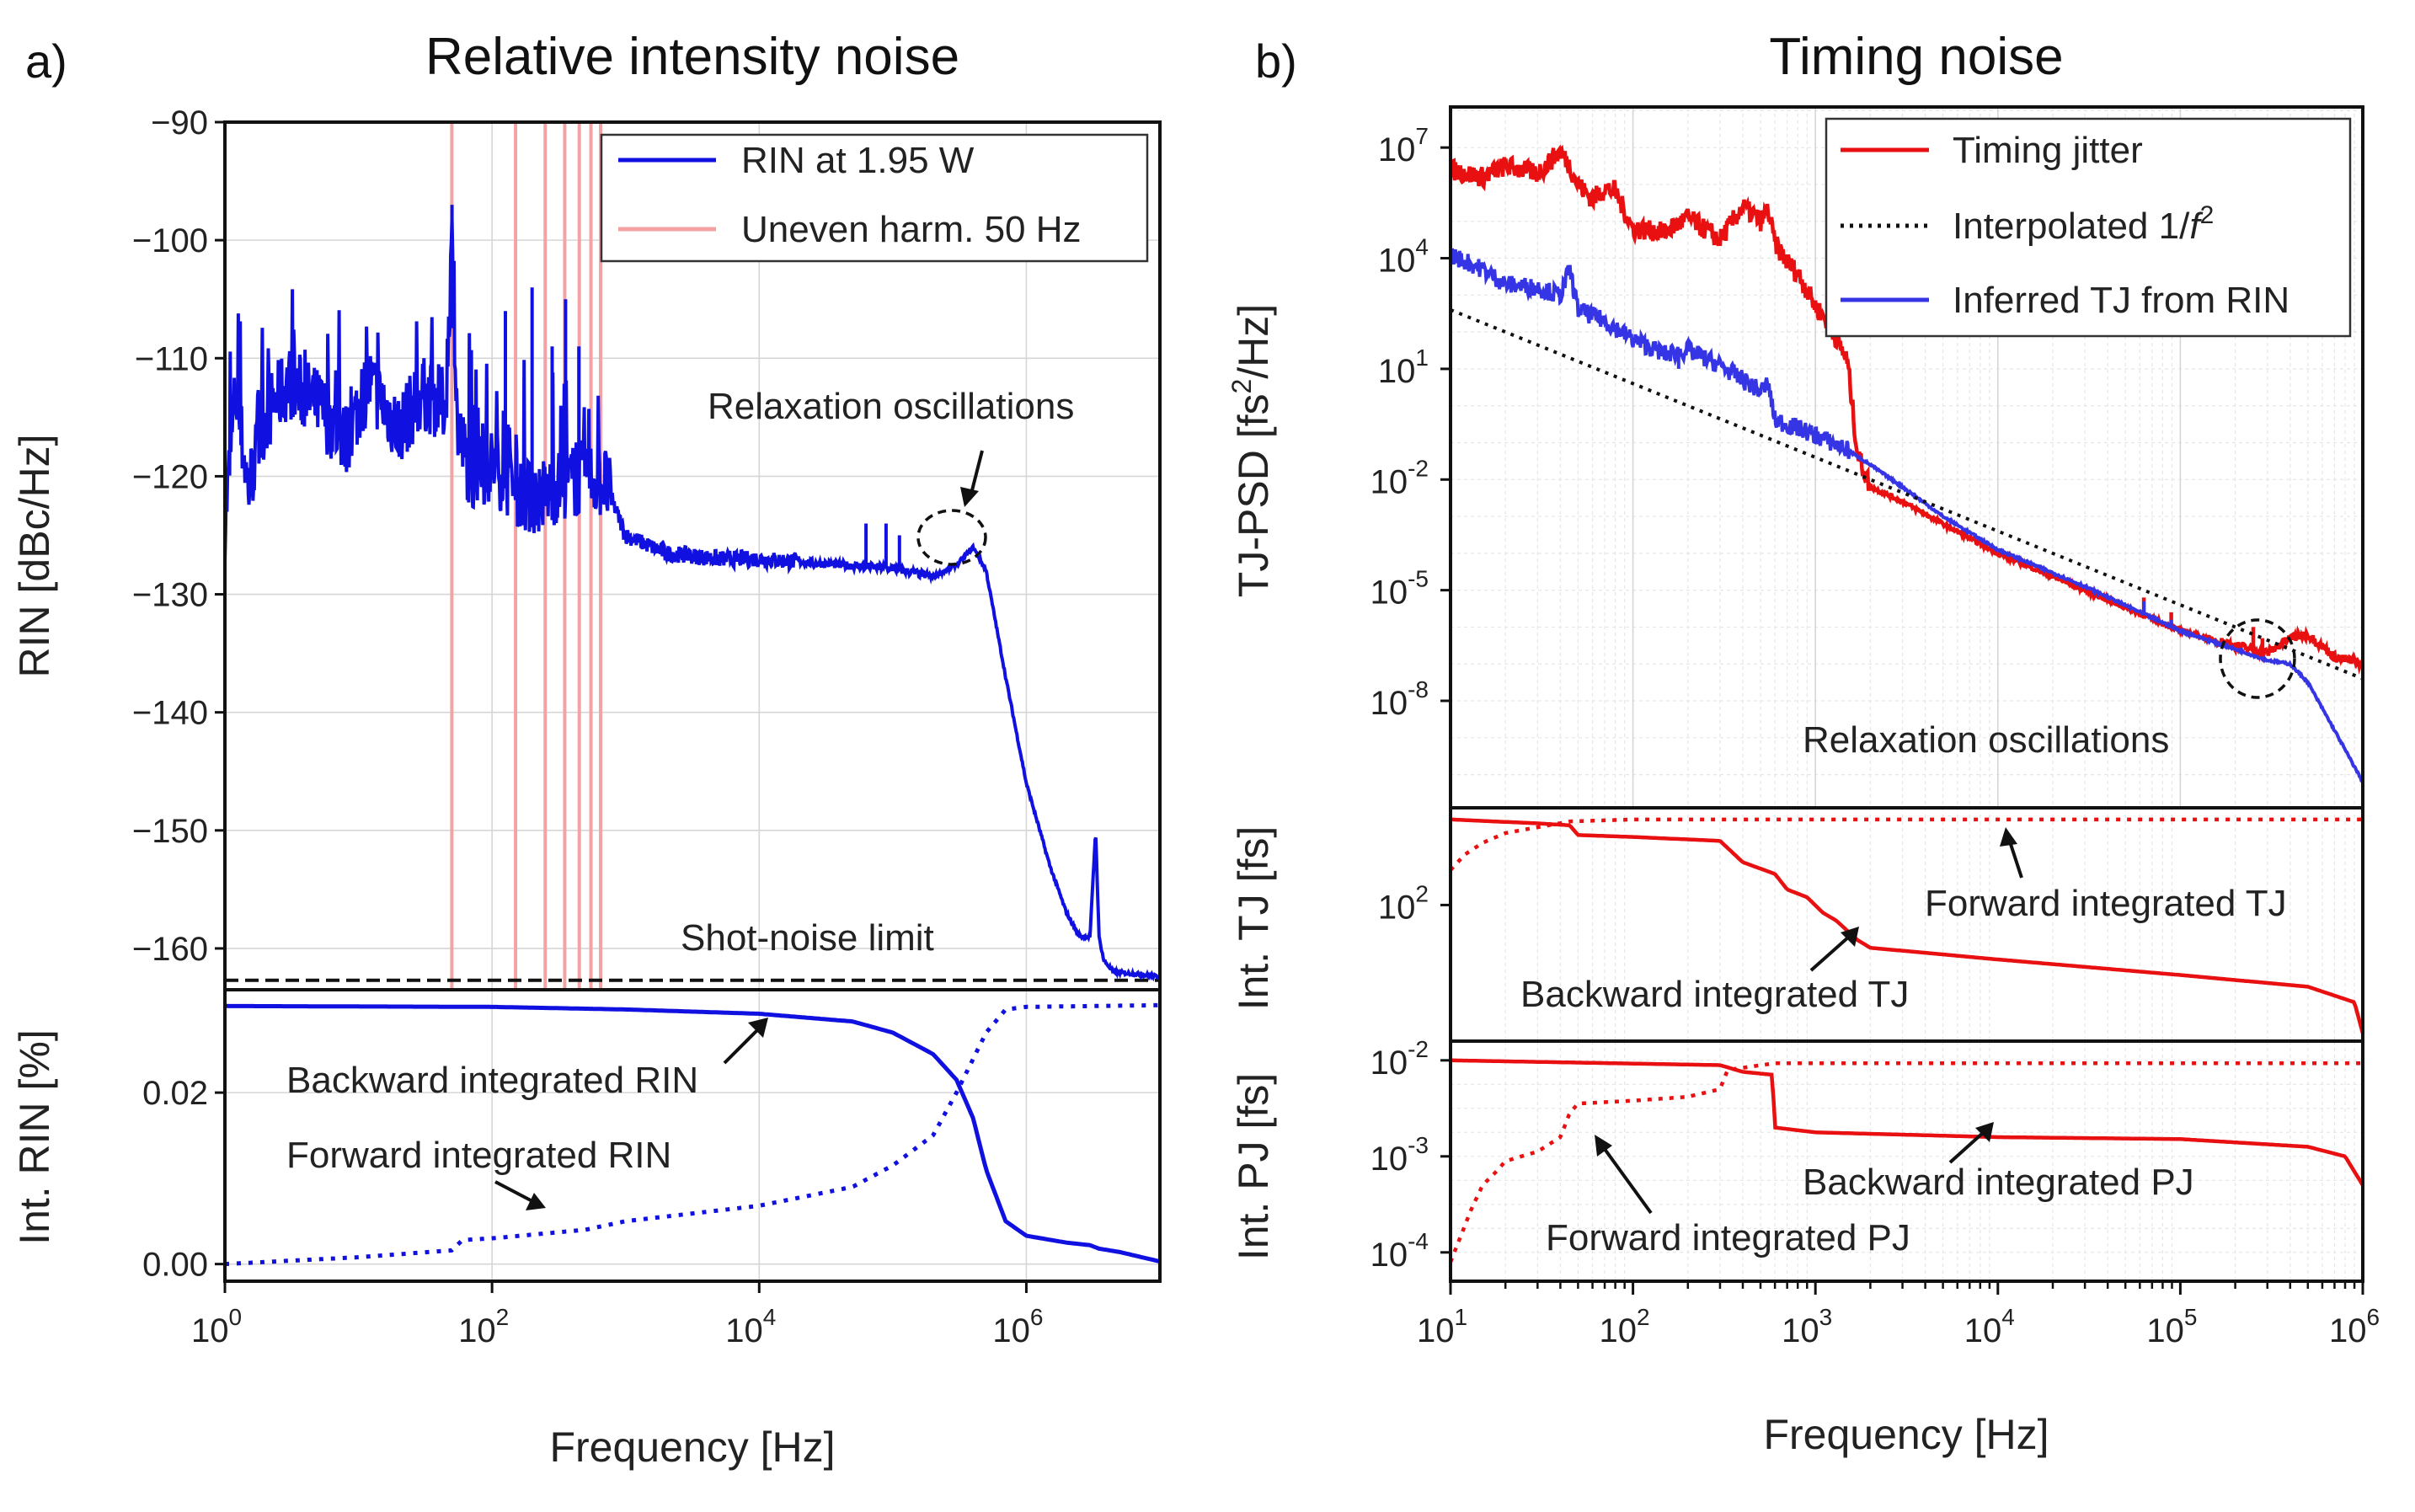 Image resolution: width=2415 pixels, height=1512 pixels. What do you see at coordinates (951, 537) in the screenshot?
I see `panel-a-relaxation-circle` at bounding box center [951, 537].